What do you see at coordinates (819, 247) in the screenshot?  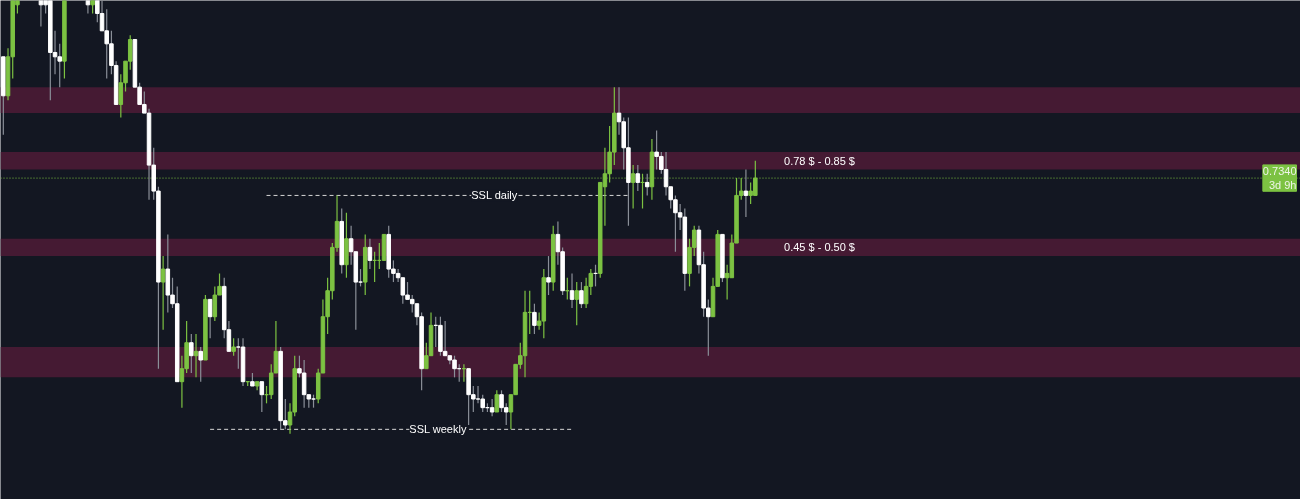 I see `band-label: 0.45 $ - 0.50 $` at bounding box center [819, 247].